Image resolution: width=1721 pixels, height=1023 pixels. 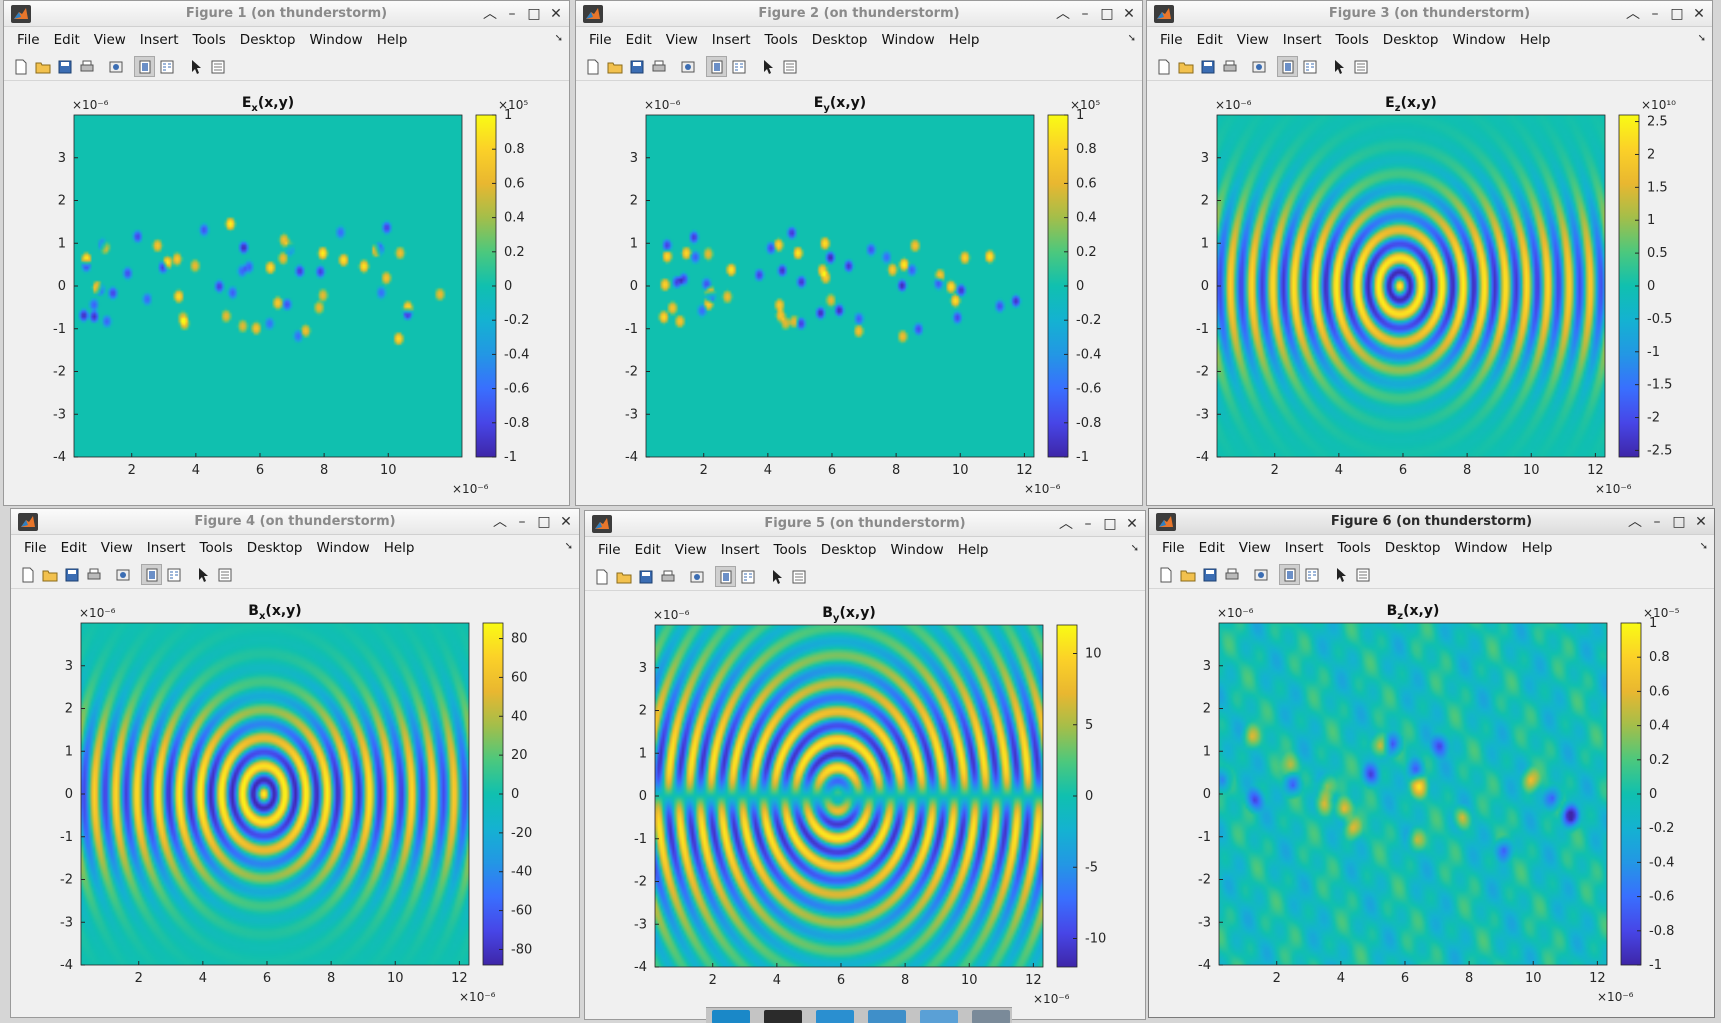 What do you see at coordinates (887, 1016) in the screenshot?
I see `browser-icon` at bounding box center [887, 1016].